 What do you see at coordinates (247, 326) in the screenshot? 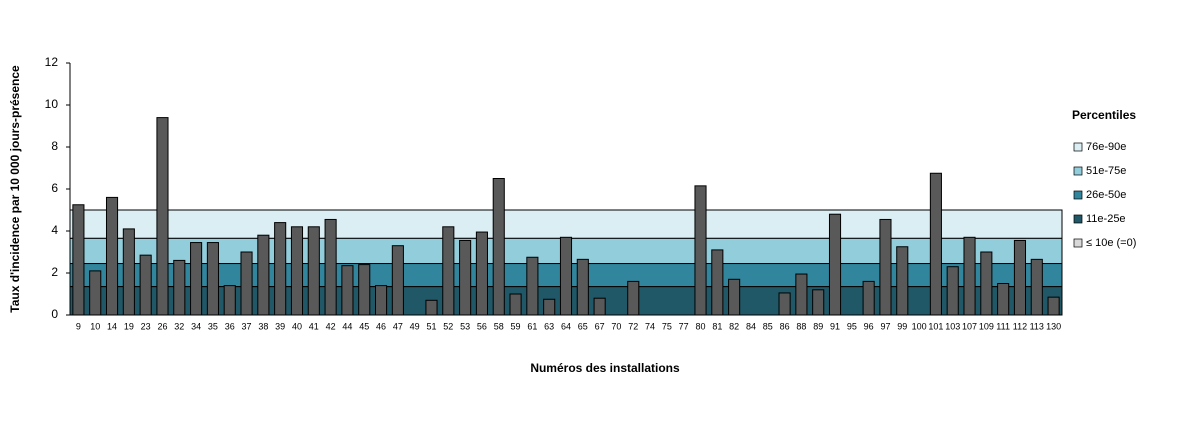
I see `x-tick-label: 37` at bounding box center [247, 326].